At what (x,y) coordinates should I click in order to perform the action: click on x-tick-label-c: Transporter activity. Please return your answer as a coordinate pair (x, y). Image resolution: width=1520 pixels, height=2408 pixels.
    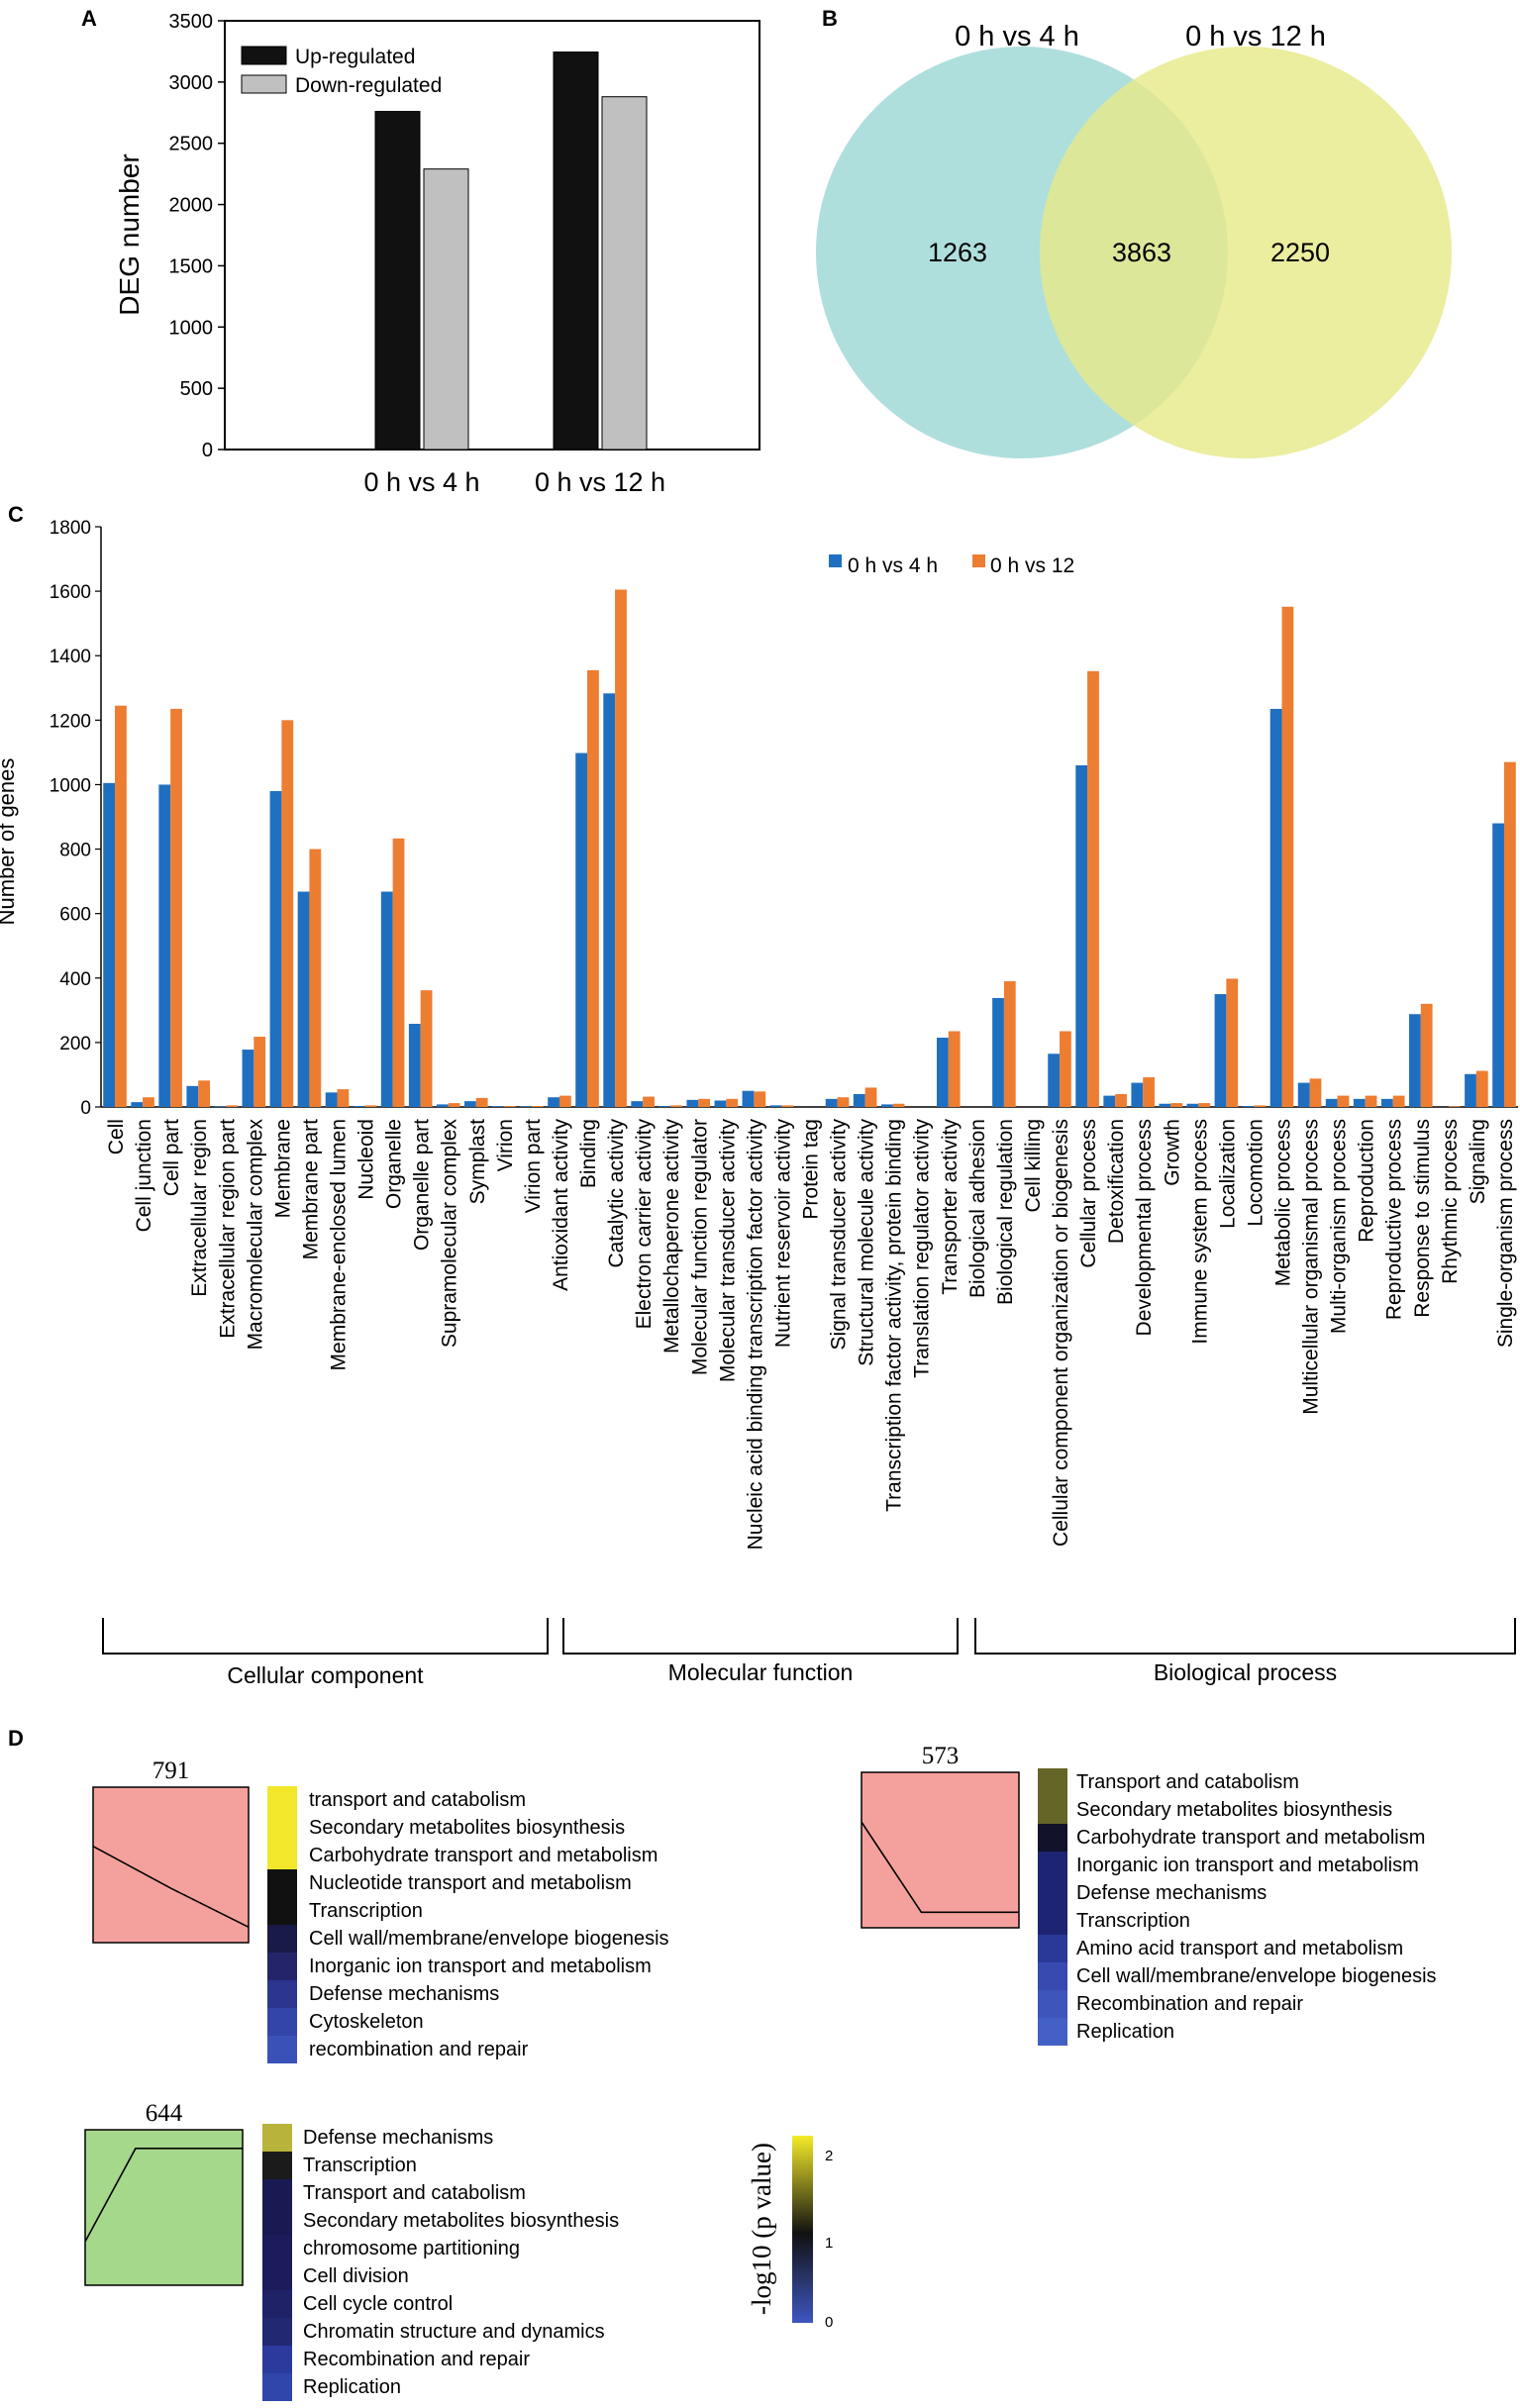
    Looking at the image, I should click on (950, 1207).